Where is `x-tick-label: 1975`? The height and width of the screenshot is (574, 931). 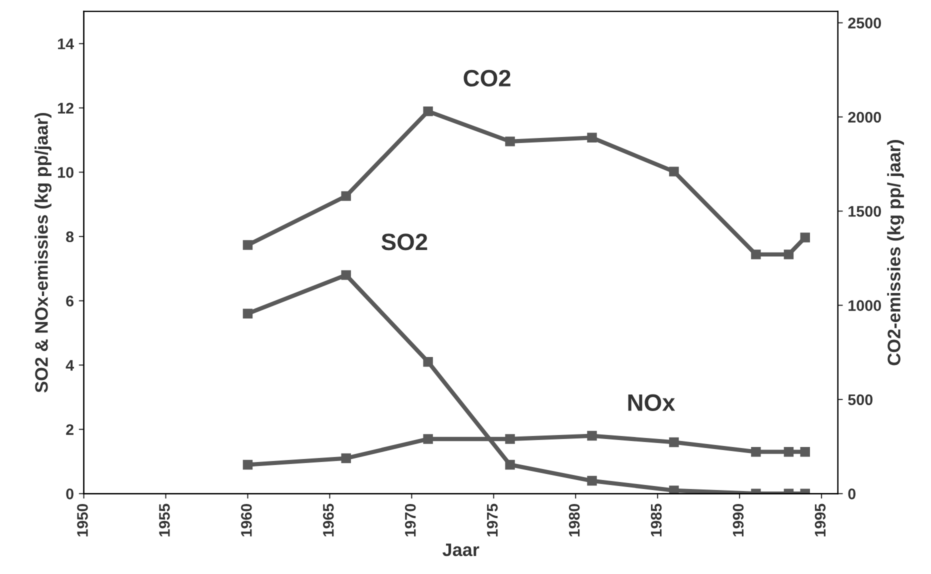 x-tick-label: 1975 is located at coordinates (492, 520).